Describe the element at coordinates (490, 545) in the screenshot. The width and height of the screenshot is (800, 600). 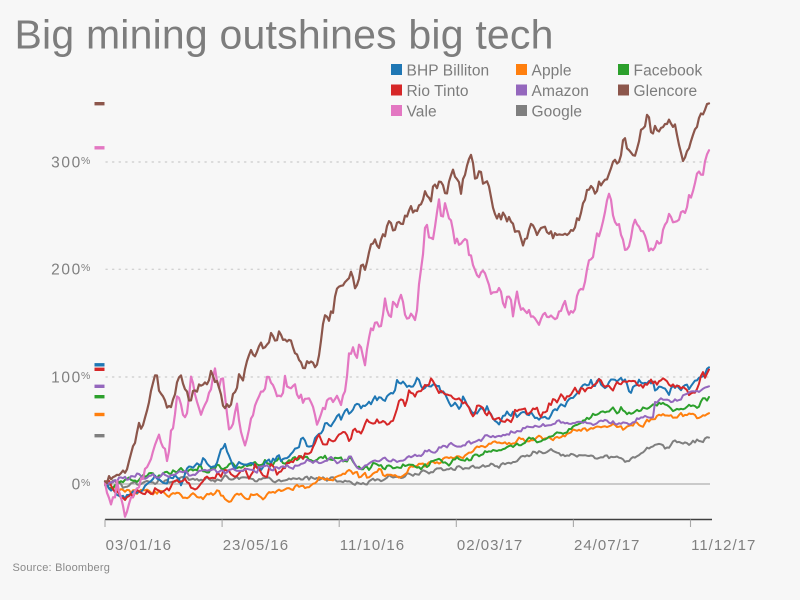
I see `svg-text: 02/03/17` at that location.